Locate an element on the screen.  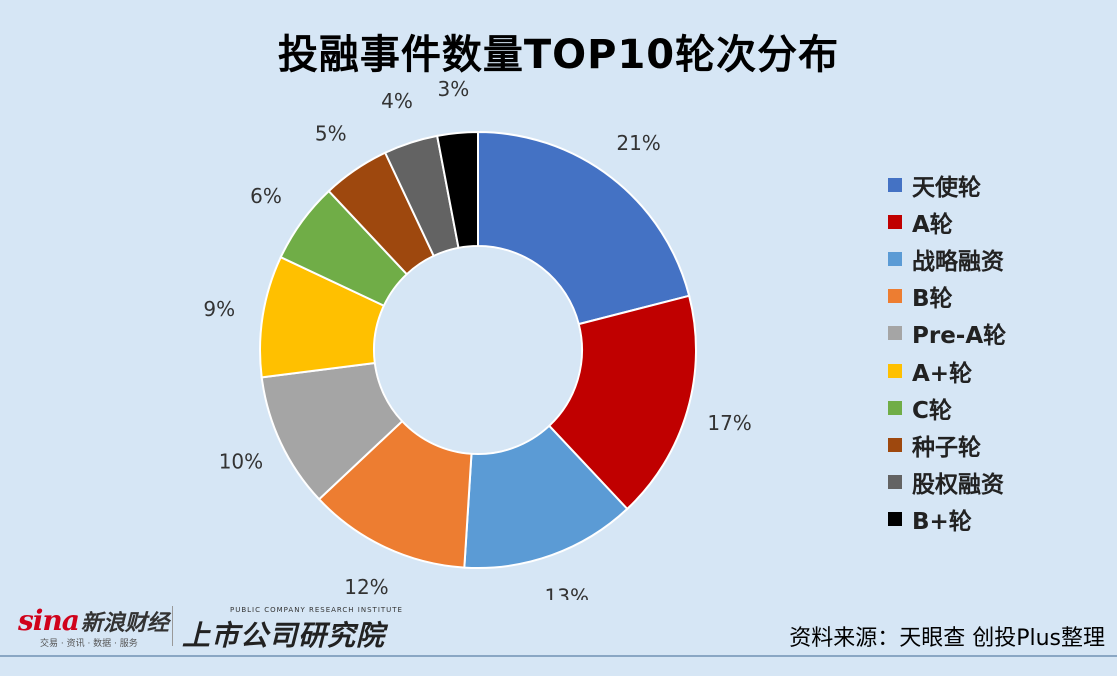
legend-item-C轮: C轮 is located at coordinates (947, 407).